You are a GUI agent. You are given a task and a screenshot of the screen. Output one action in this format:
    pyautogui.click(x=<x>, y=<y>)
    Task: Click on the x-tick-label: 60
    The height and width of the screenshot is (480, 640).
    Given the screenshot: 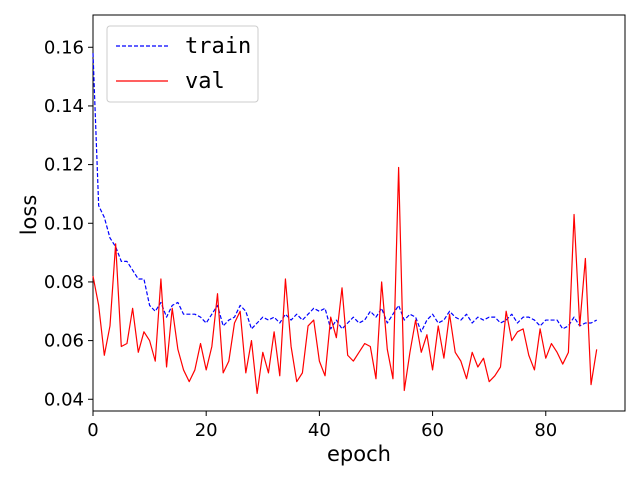 What is the action you would take?
    pyautogui.click(x=432, y=430)
    